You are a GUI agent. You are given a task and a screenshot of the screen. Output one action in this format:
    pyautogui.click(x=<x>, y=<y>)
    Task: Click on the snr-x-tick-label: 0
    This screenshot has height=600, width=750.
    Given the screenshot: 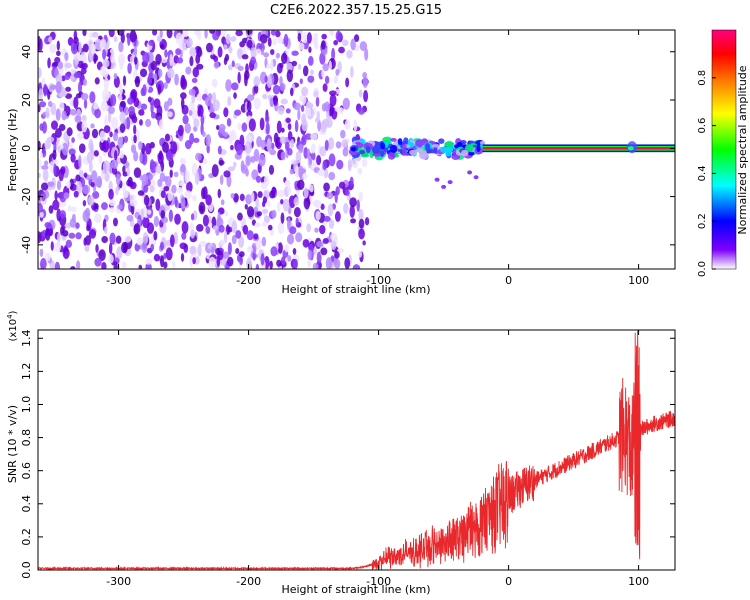 What is the action you would take?
    pyautogui.click(x=508, y=581)
    